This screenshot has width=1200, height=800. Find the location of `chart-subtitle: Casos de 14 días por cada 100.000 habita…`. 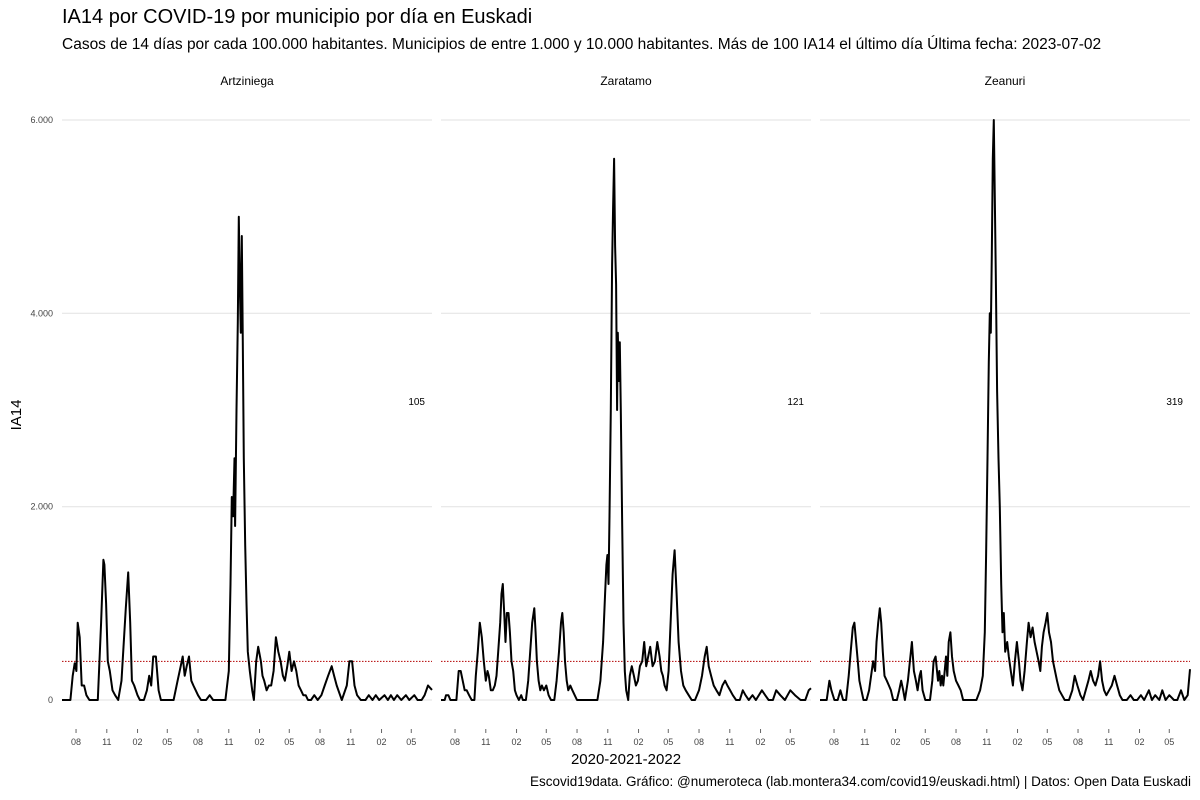

chart-subtitle: Casos de 14 días por cada 100.000 habita… is located at coordinates (582, 44).